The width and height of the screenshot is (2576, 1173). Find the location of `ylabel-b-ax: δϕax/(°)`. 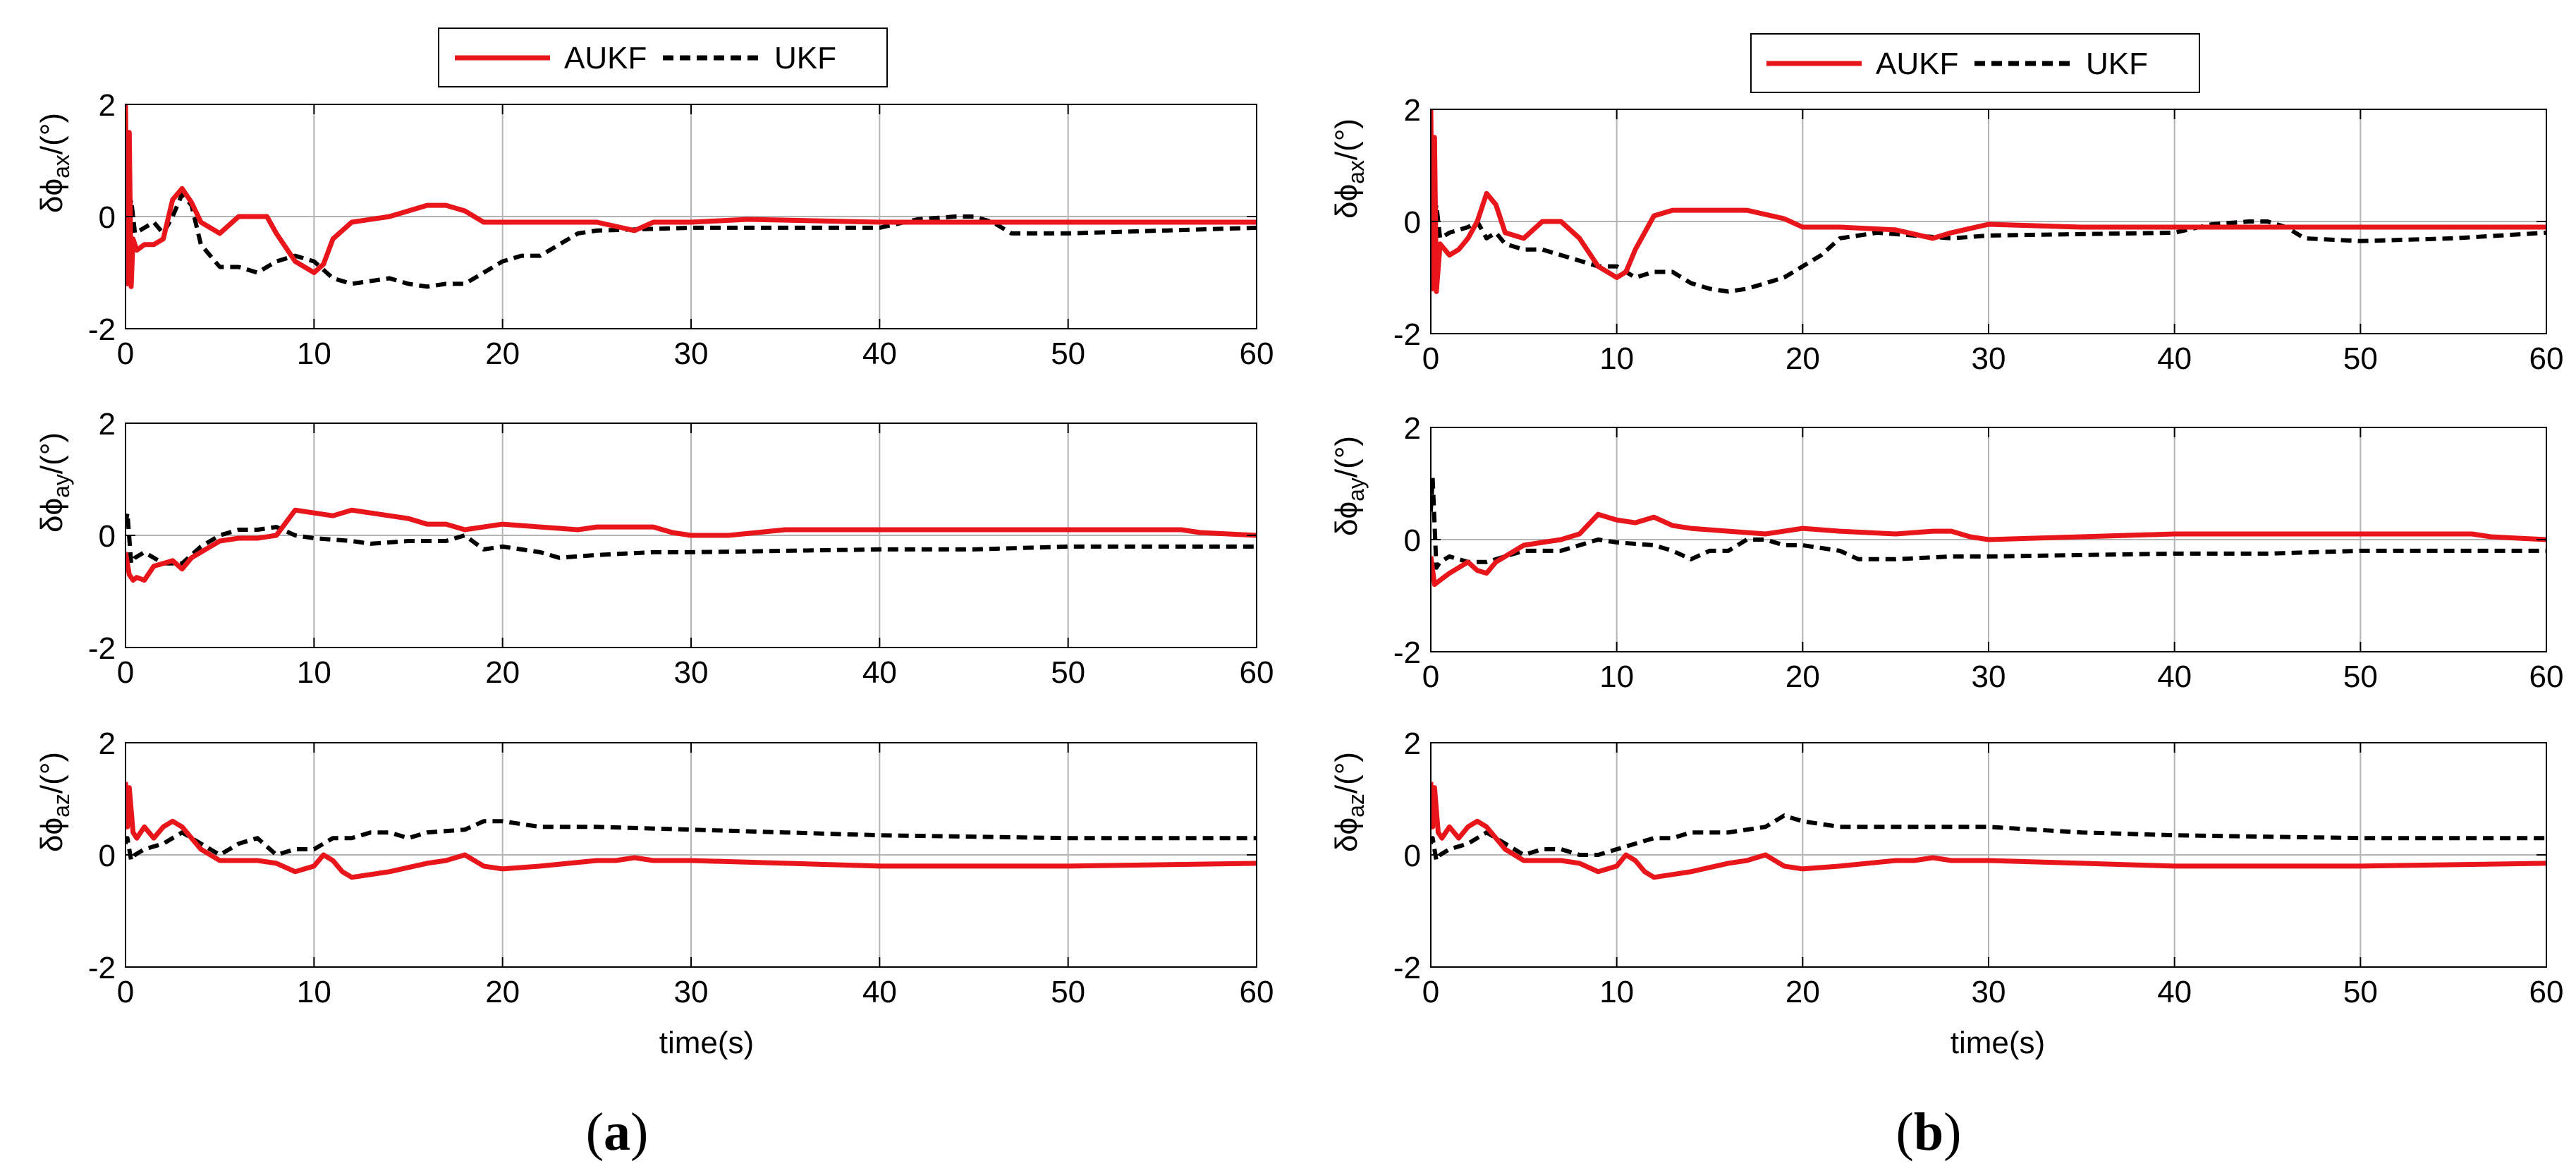

ylabel-b-ax: δϕax/(°) is located at coordinates (1349, 168).